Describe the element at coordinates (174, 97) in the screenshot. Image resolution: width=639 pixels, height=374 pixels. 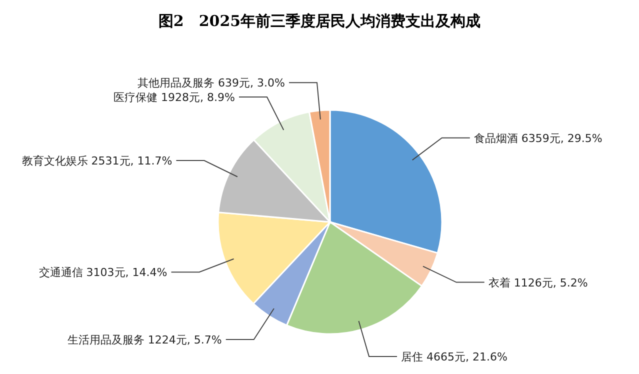
I see `slice-label: 医疗保健 1928元, 8.9%` at that location.